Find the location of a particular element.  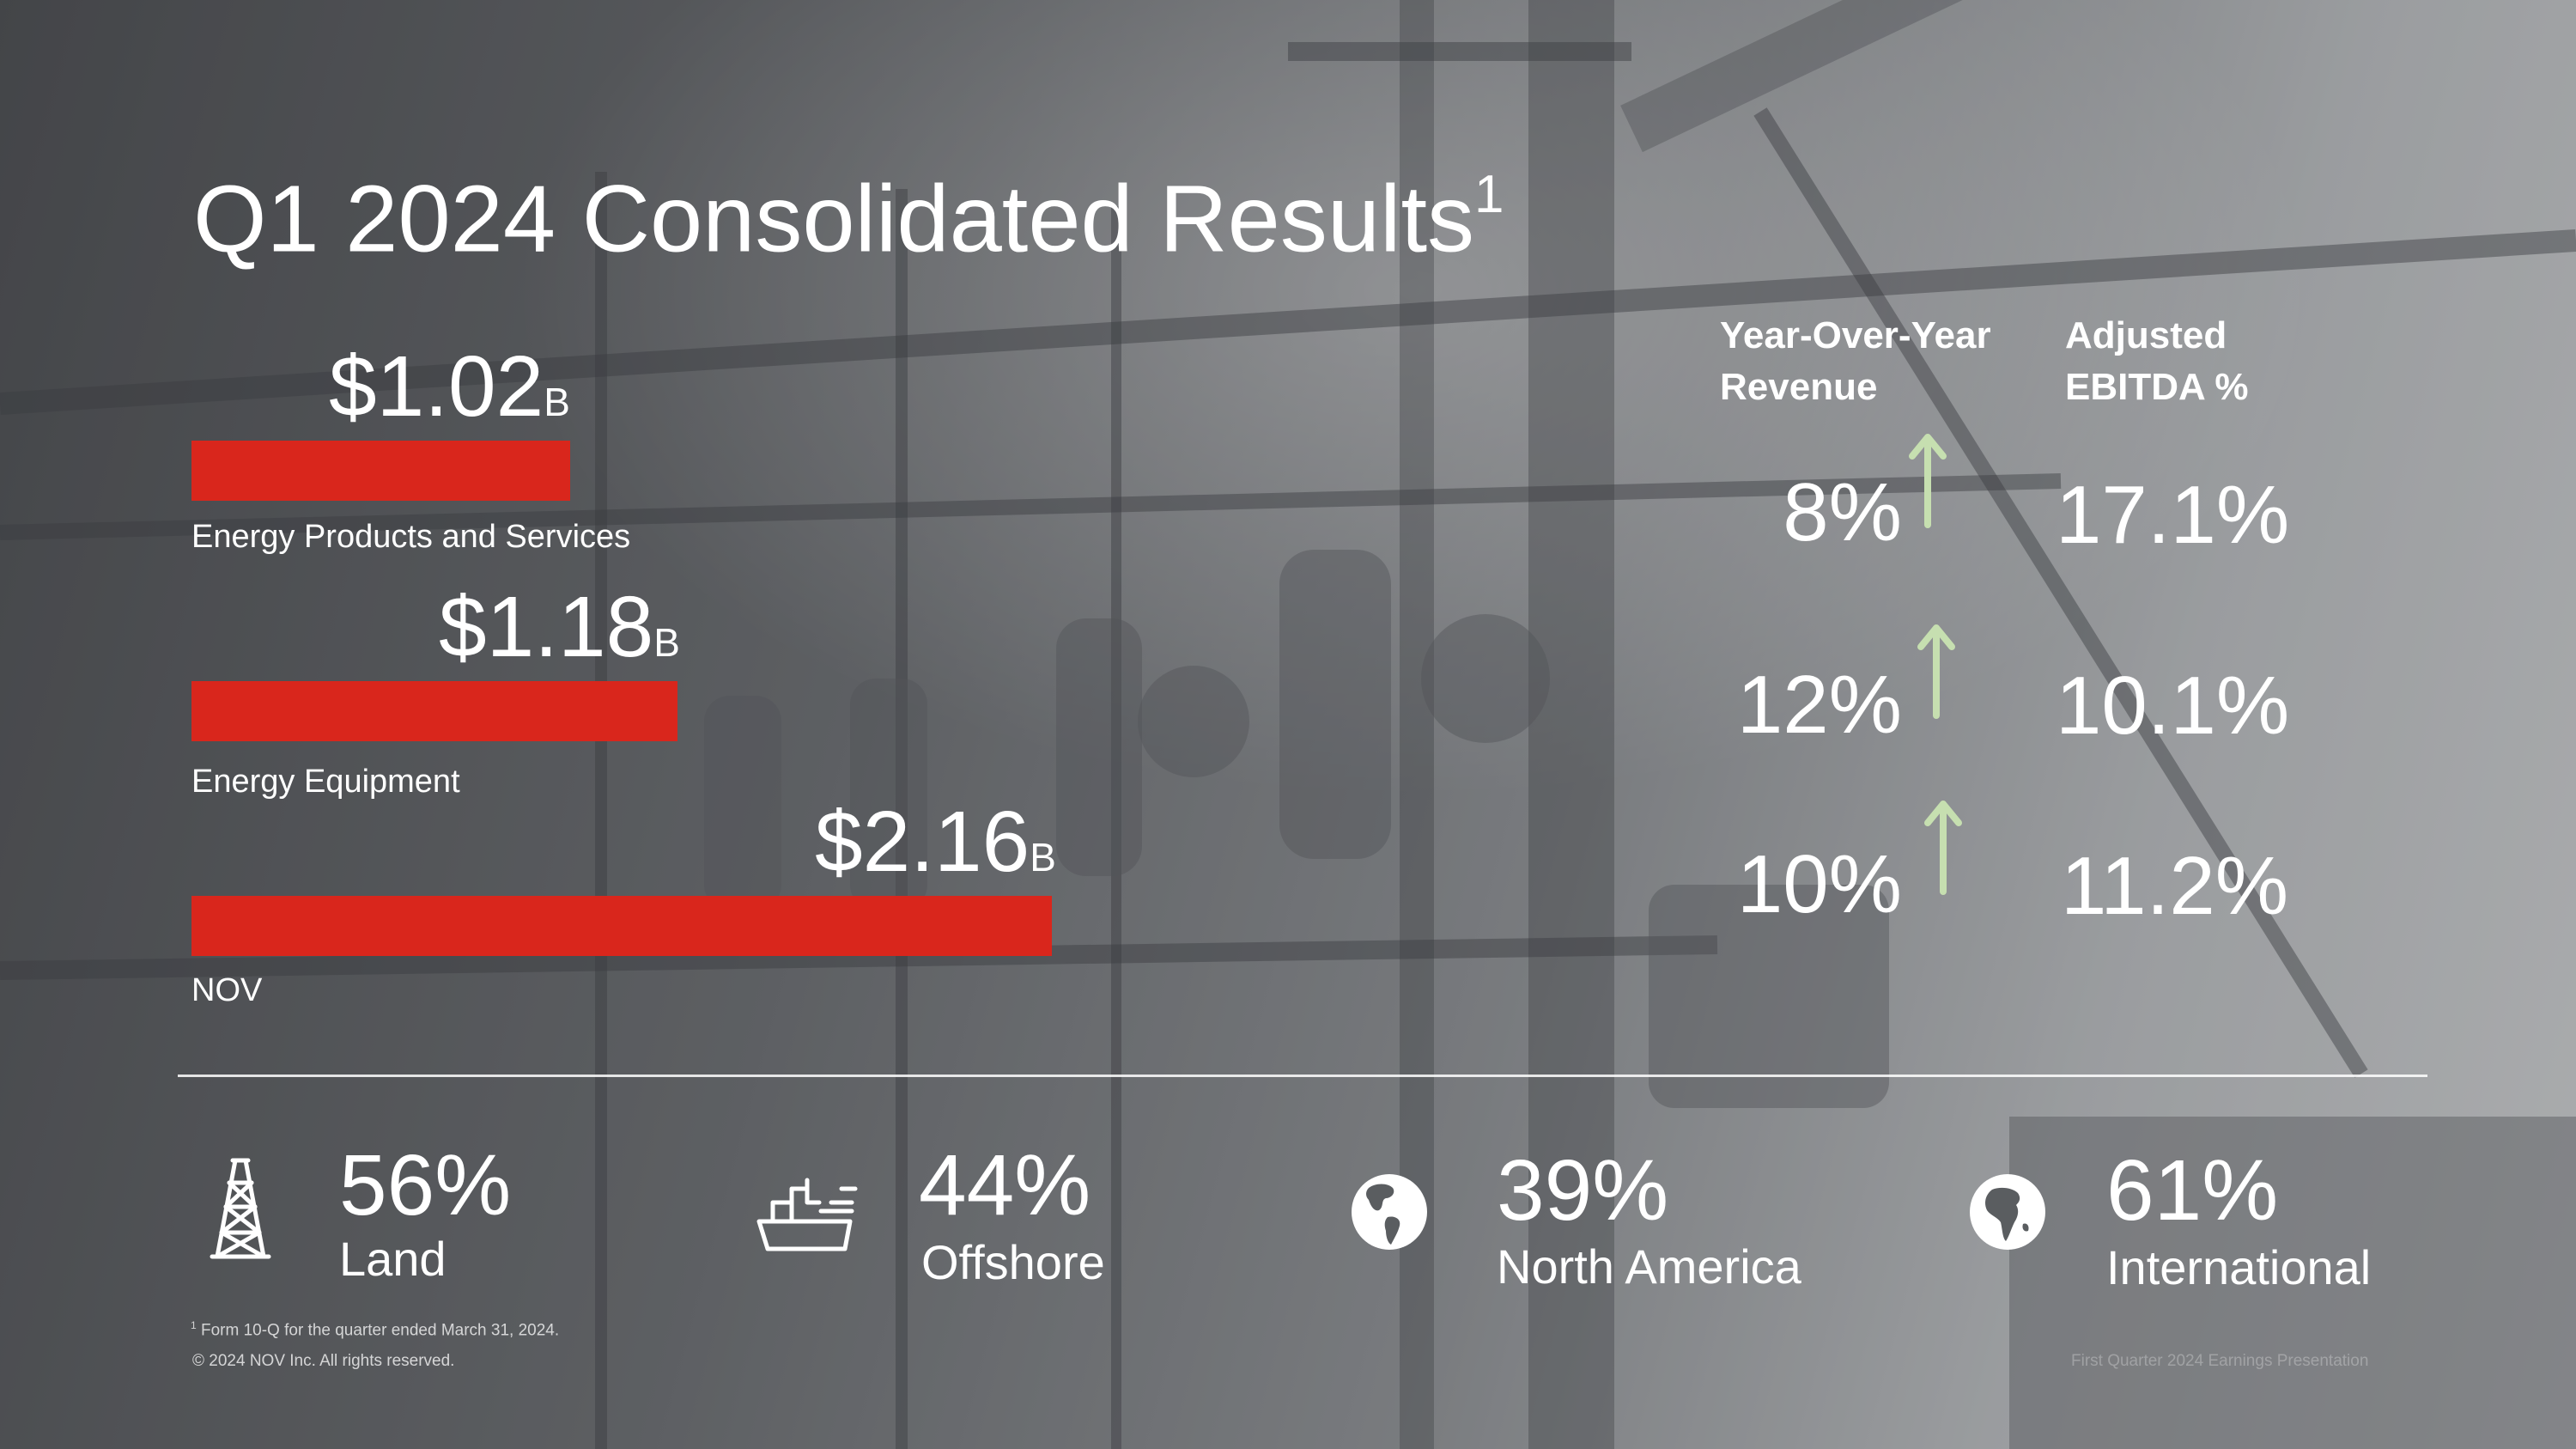

adjusted-ebitda-value: 11.2% is located at coordinates (2175, 886).